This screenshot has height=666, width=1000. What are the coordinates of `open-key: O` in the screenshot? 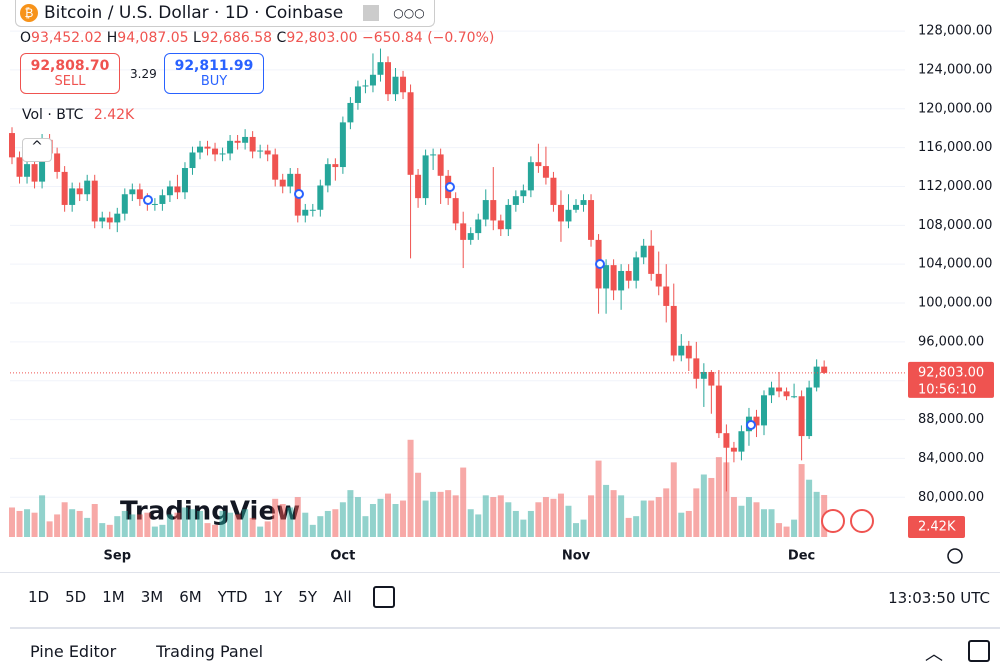 It's located at (26, 38).